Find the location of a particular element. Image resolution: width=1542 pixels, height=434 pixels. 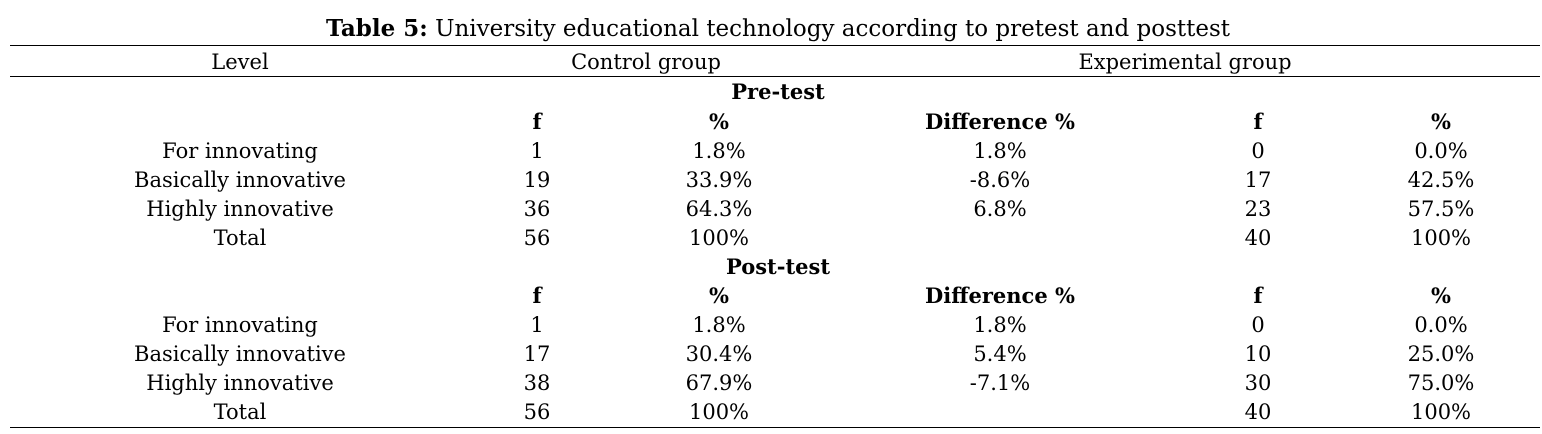

table-cell: 25.0% is located at coordinates (1441, 354).